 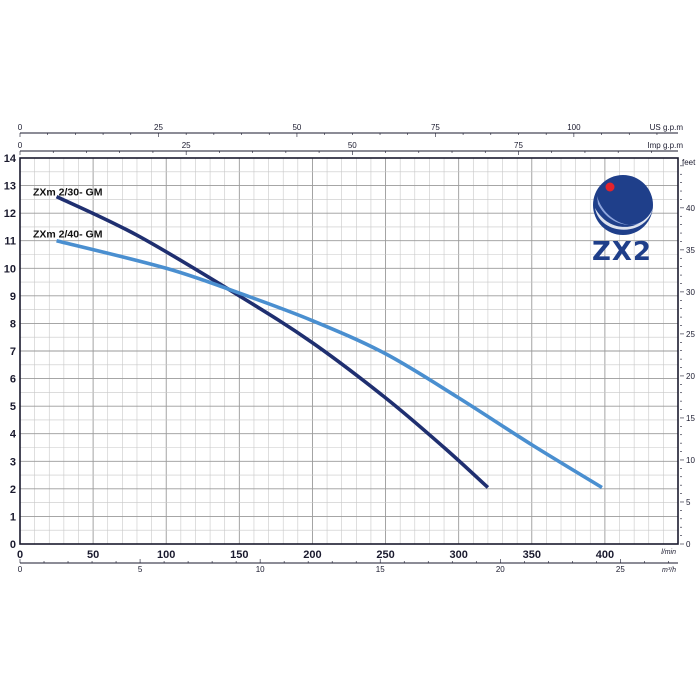 I want to click on y-tick-label: 5, so click(x=13, y=407).